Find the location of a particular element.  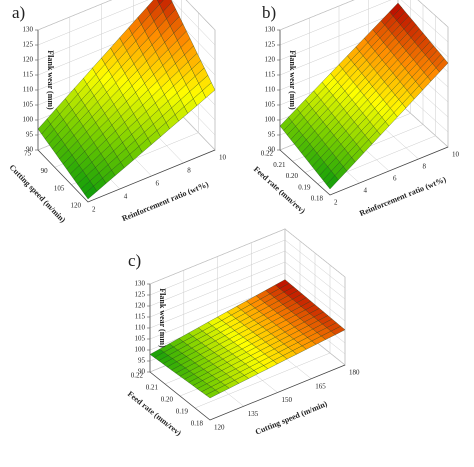

panel-label: c) is located at coordinates (134, 260).